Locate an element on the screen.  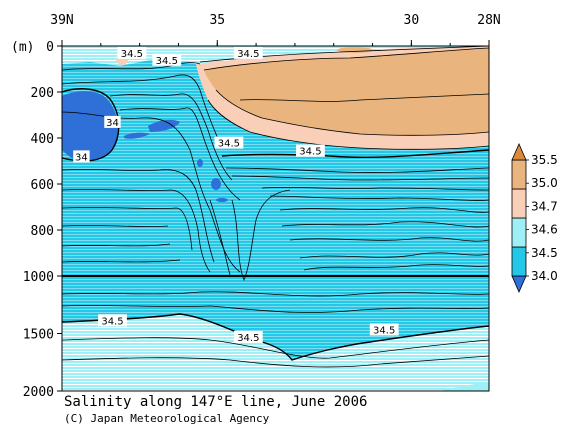
colorbar: 35.5 35.0 34.7 34.6 34.5 34.0 is located at coordinates (534, 218).